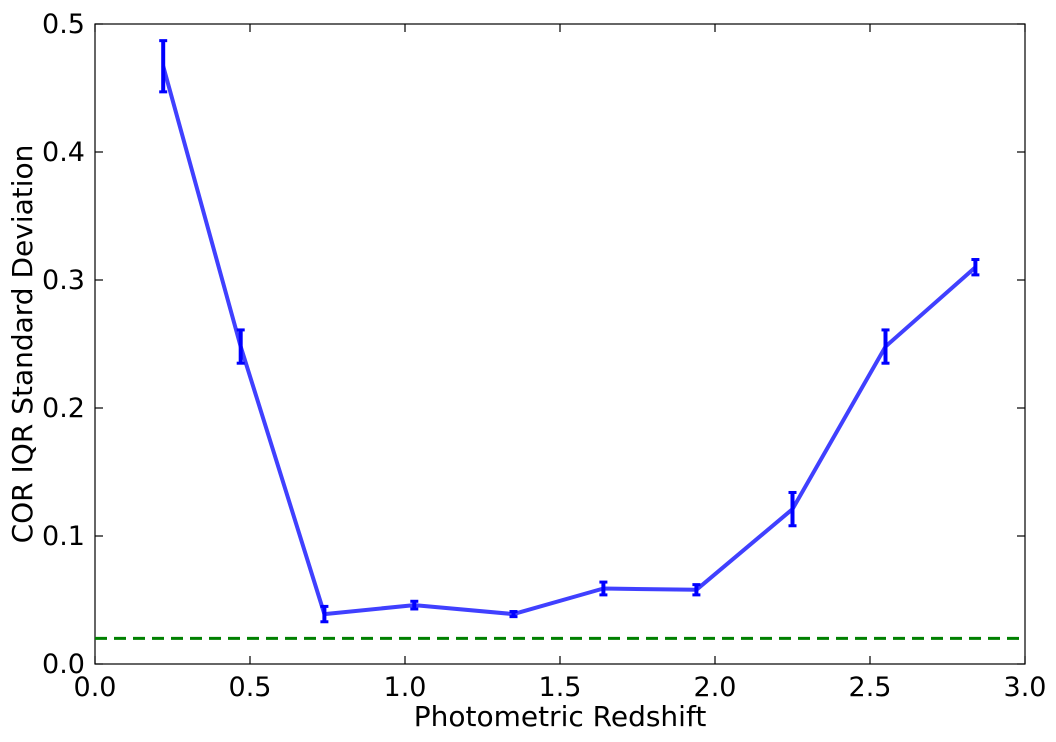 This screenshot has width=1056, height=742. What do you see at coordinates (63, 664) in the screenshot?
I see `y-tick-label: 0.0` at bounding box center [63, 664].